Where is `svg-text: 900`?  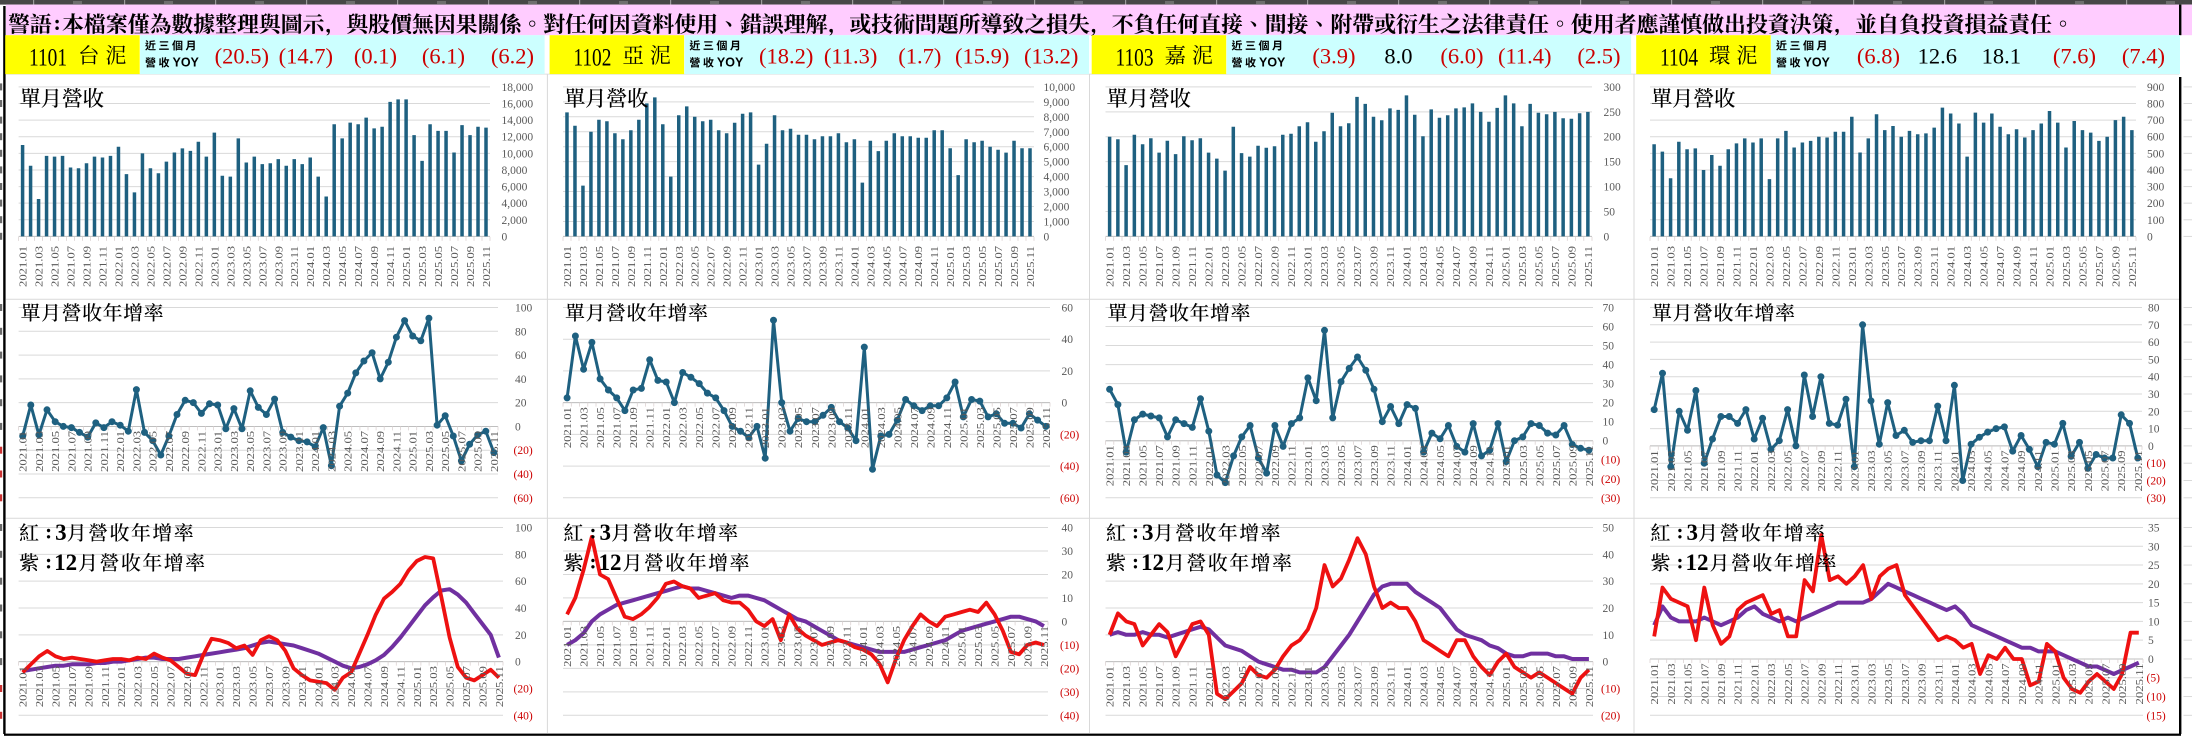 svg-text: 900 is located at coordinates (2156, 88).